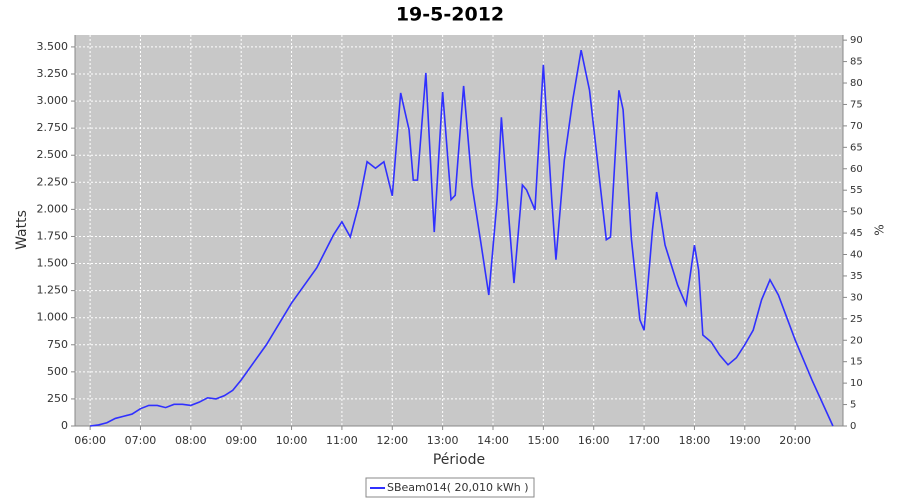  What do you see at coordinates (856, 297) in the screenshot?
I see `y2-tick-label: 30` at bounding box center [856, 297].